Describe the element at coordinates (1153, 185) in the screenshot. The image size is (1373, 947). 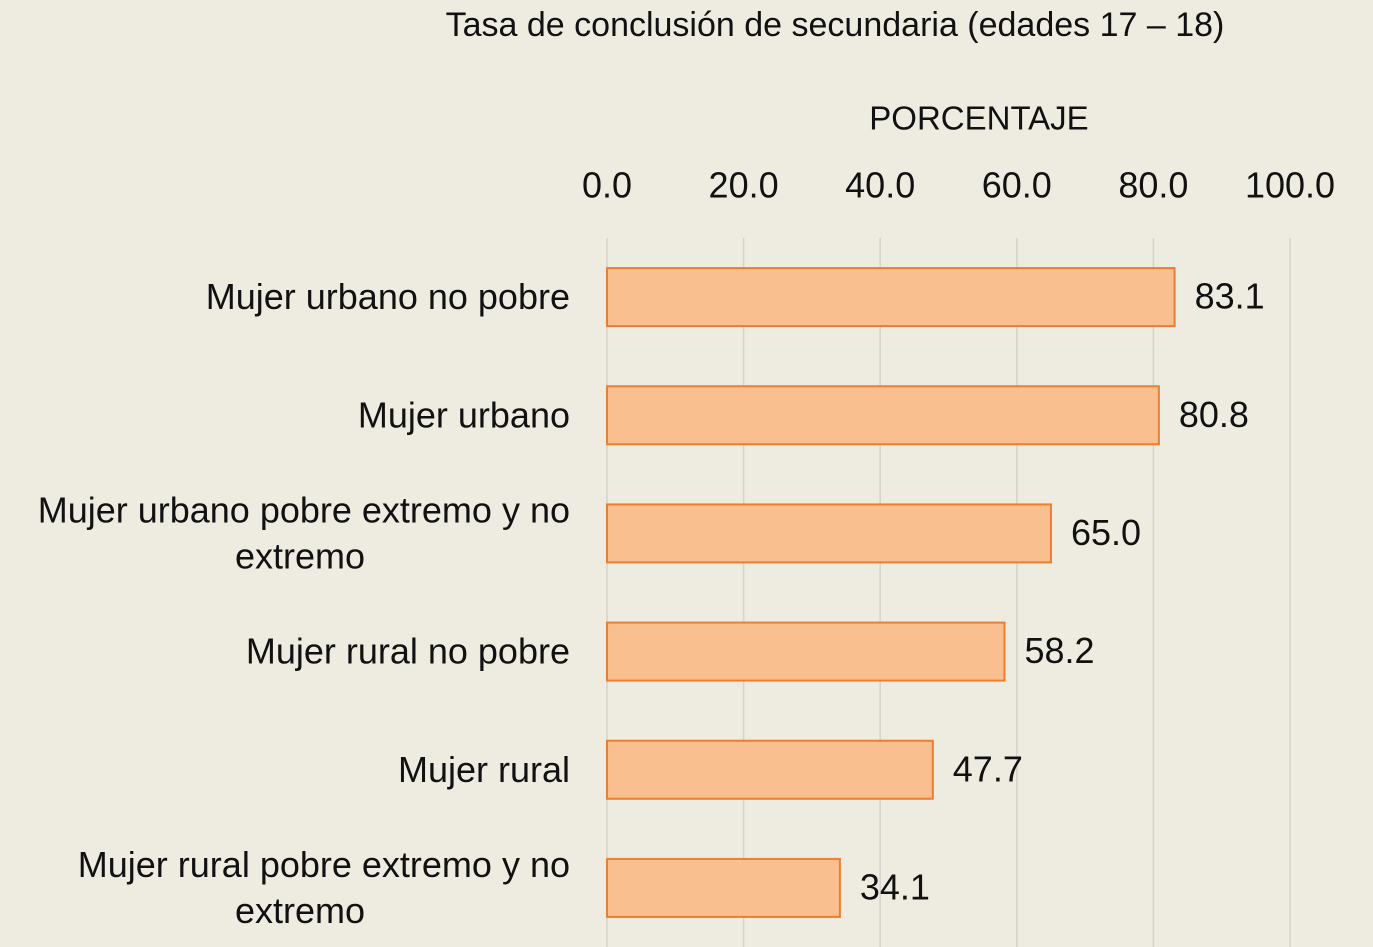
I see `x-tick-label: 80.0` at that location.